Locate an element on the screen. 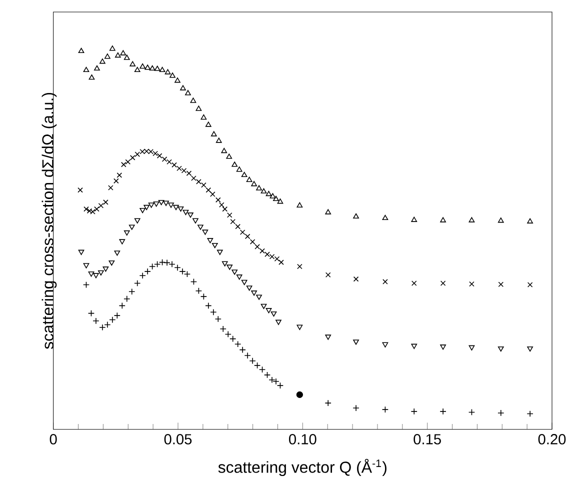 This screenshot has height=488, width=572. y-axis-title: scattering cross-section dΣ/dΩ (a.u.) is located at coordinates (49, 220).